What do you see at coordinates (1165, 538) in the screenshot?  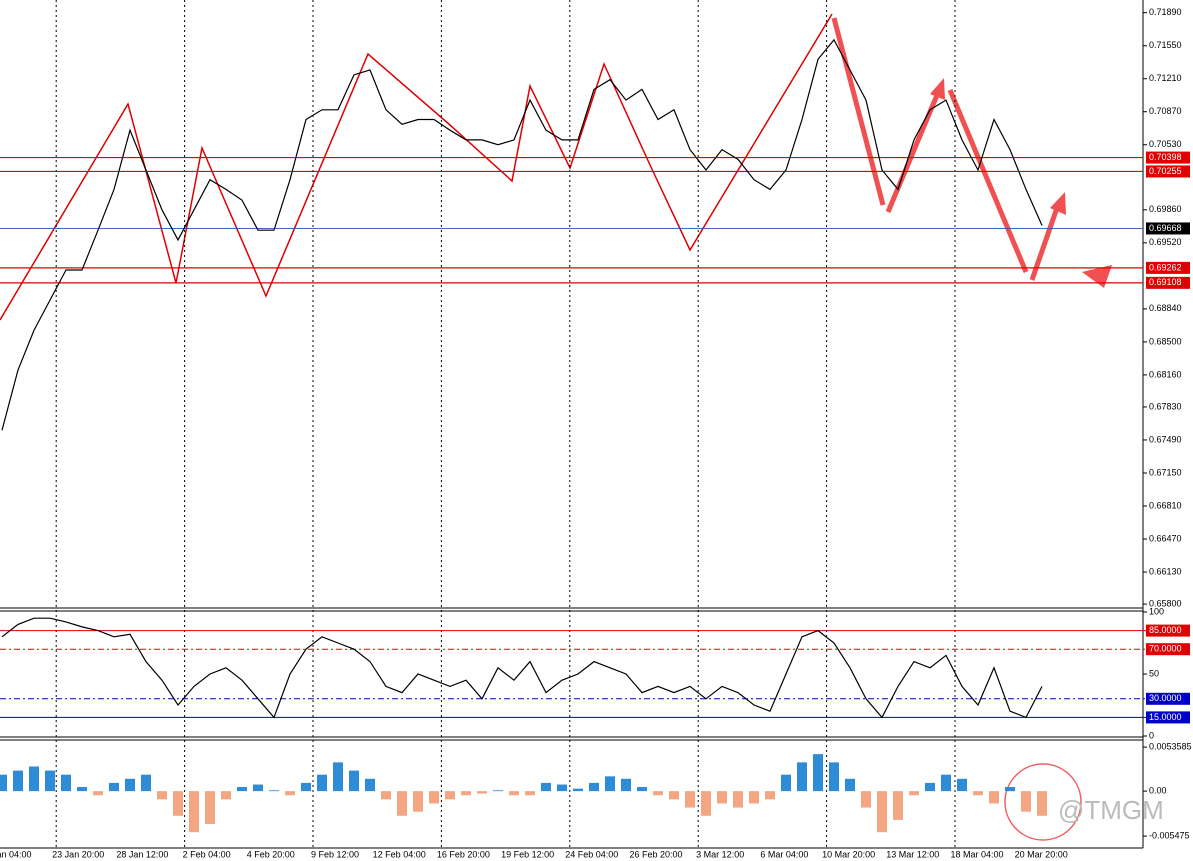 I see `y-tick-label: 0.66470` at bounding box center [1165, 538].